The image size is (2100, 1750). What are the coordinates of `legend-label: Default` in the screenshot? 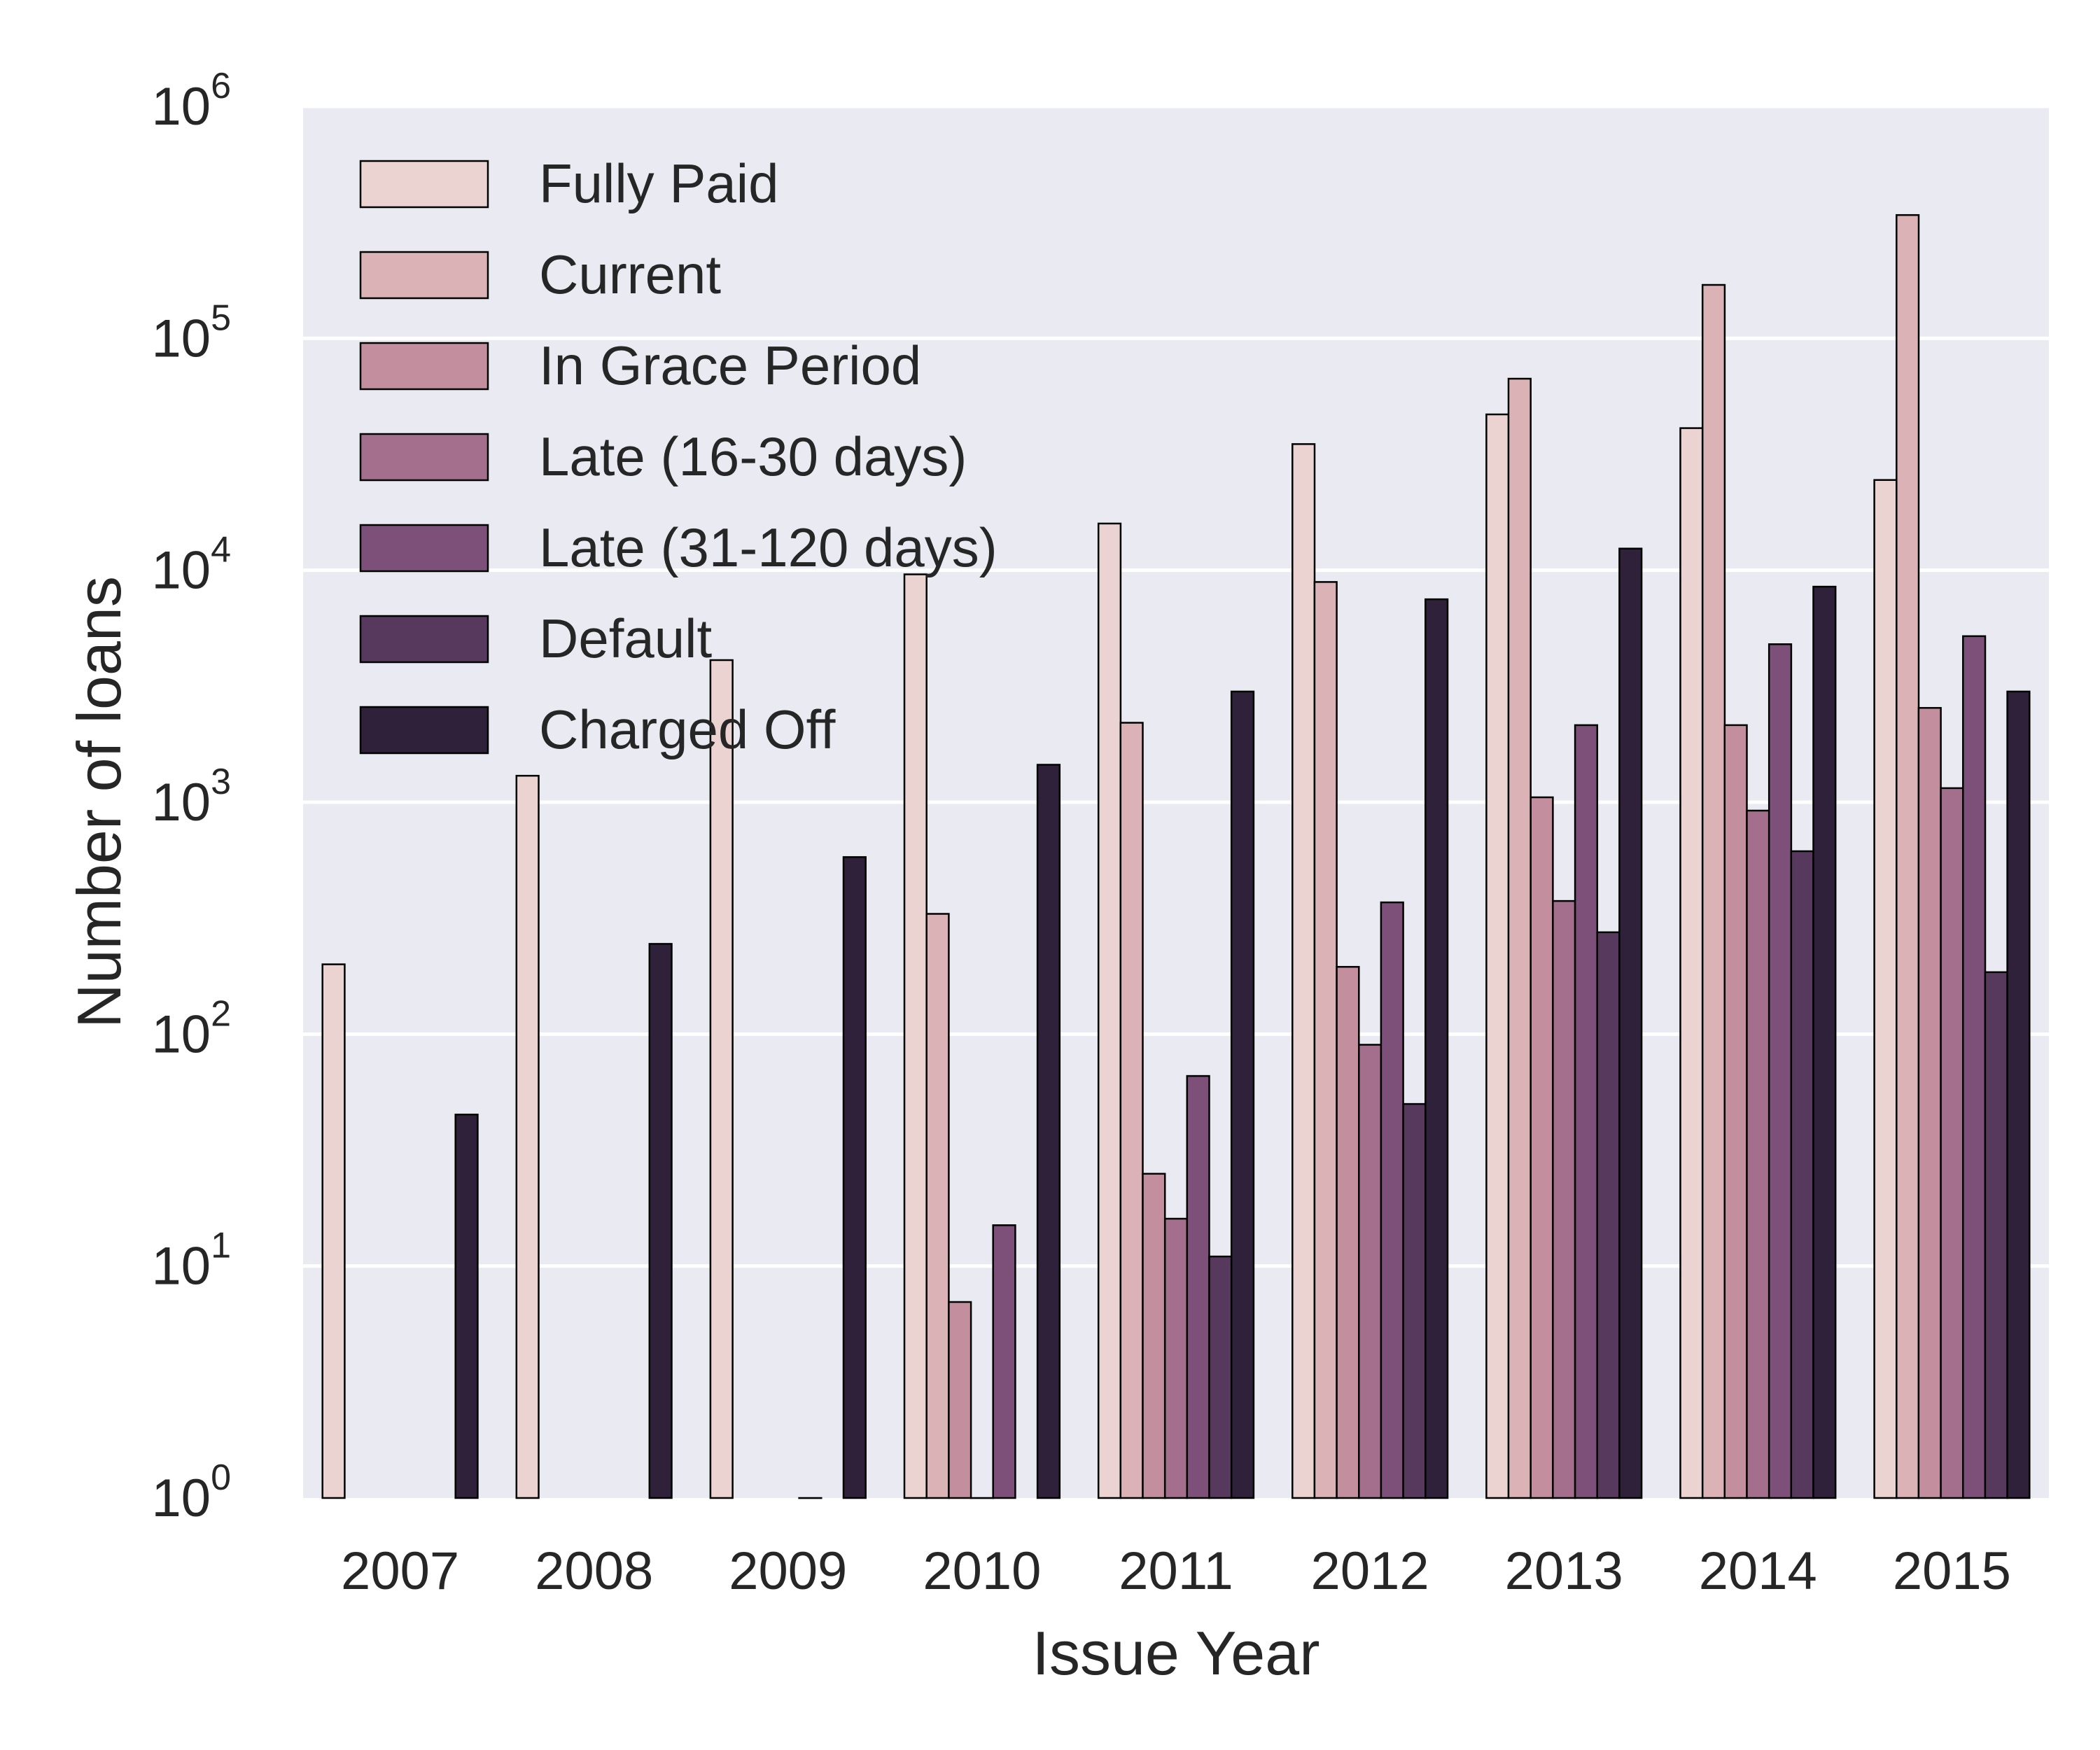 It's located at (625, 638).